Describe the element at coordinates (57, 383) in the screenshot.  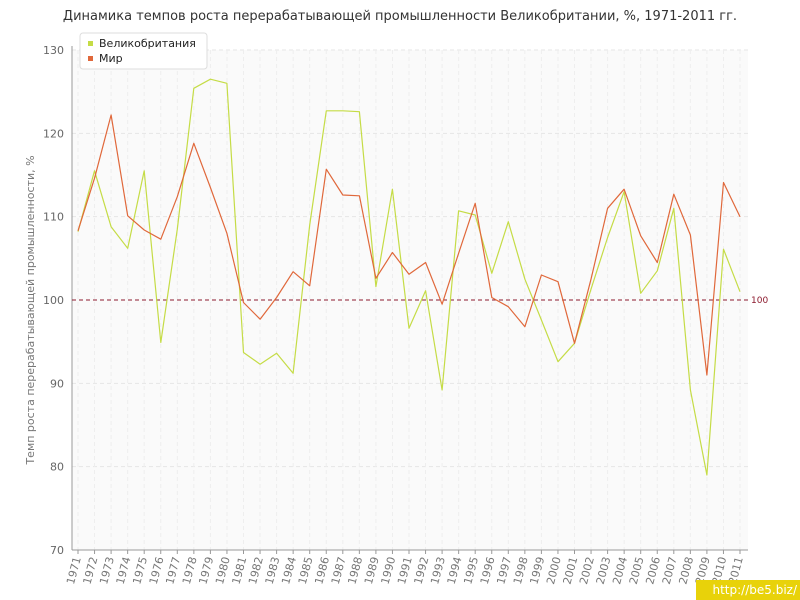
I see `y-tick-label: 90` at that location.